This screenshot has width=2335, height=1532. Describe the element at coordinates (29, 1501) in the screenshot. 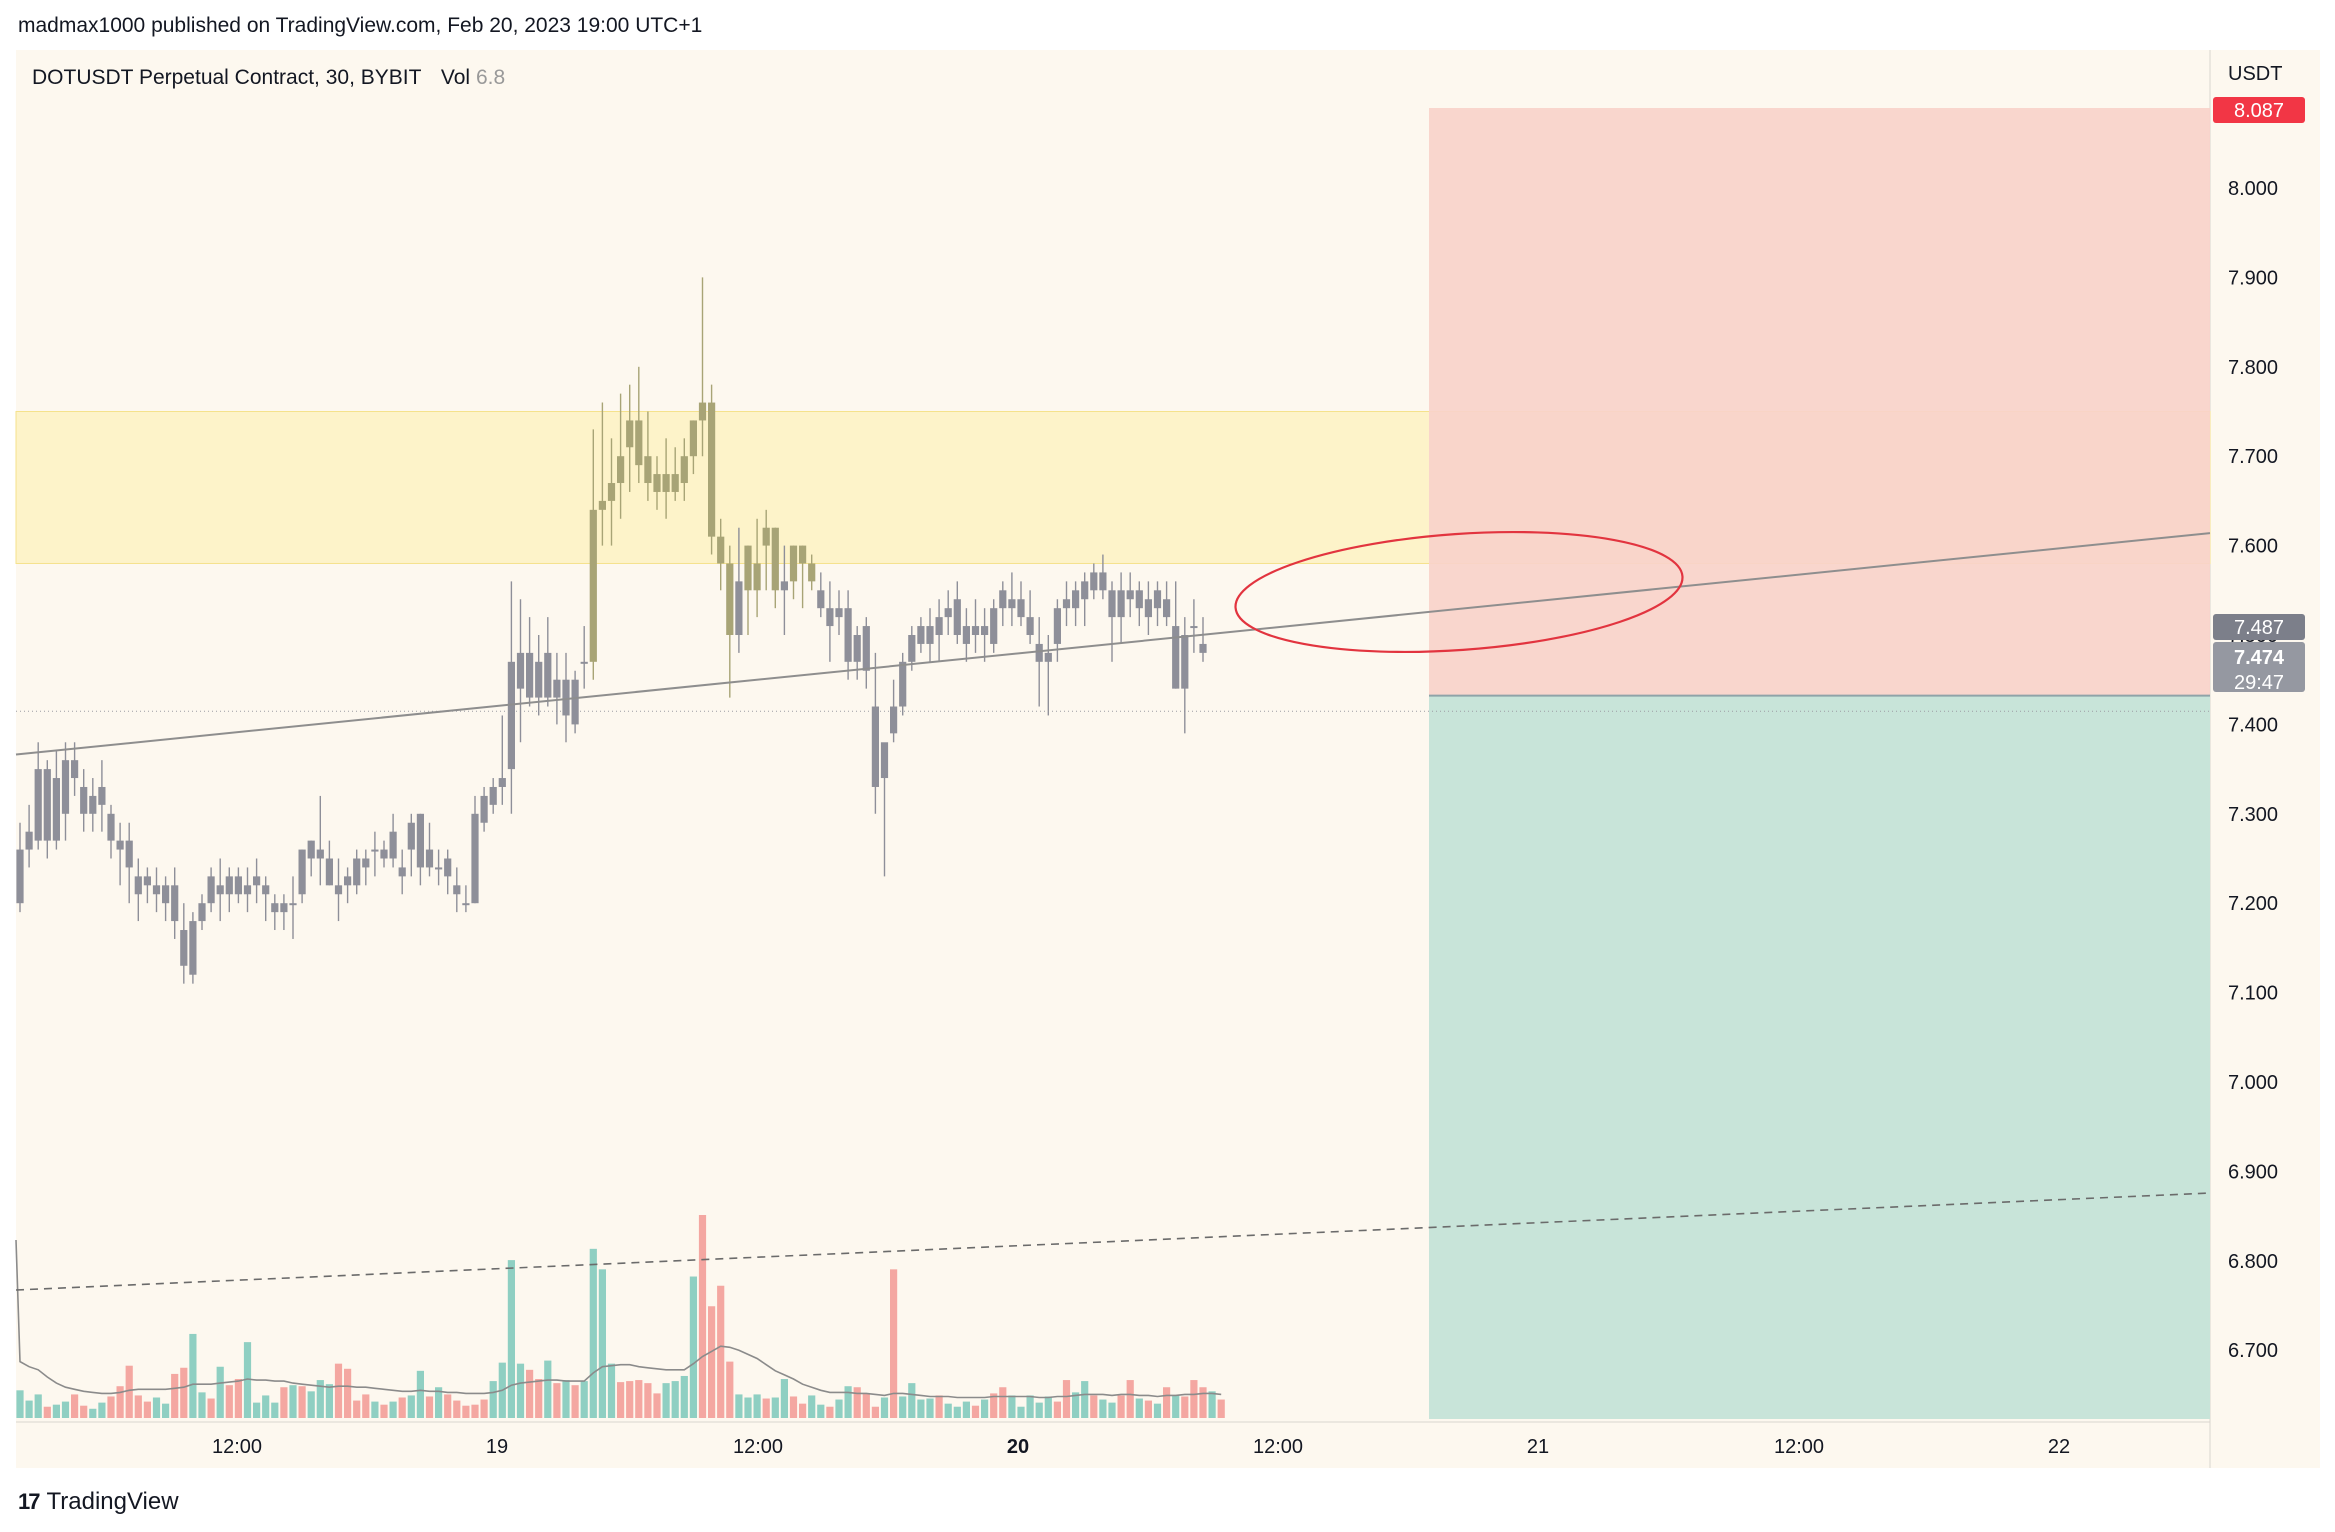

I see `tradingview-logo-icon: 17` at that location.